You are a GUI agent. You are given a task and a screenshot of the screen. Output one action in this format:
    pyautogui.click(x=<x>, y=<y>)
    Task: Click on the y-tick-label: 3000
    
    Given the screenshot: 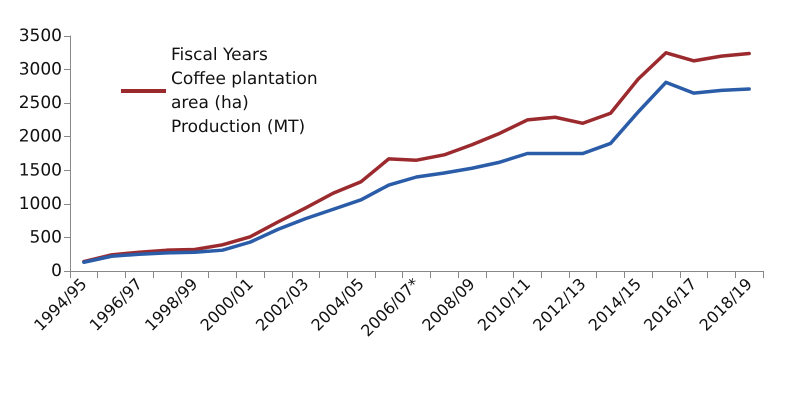 What is the action you would take?
    pyautogui.click(x=40, y=70)
    